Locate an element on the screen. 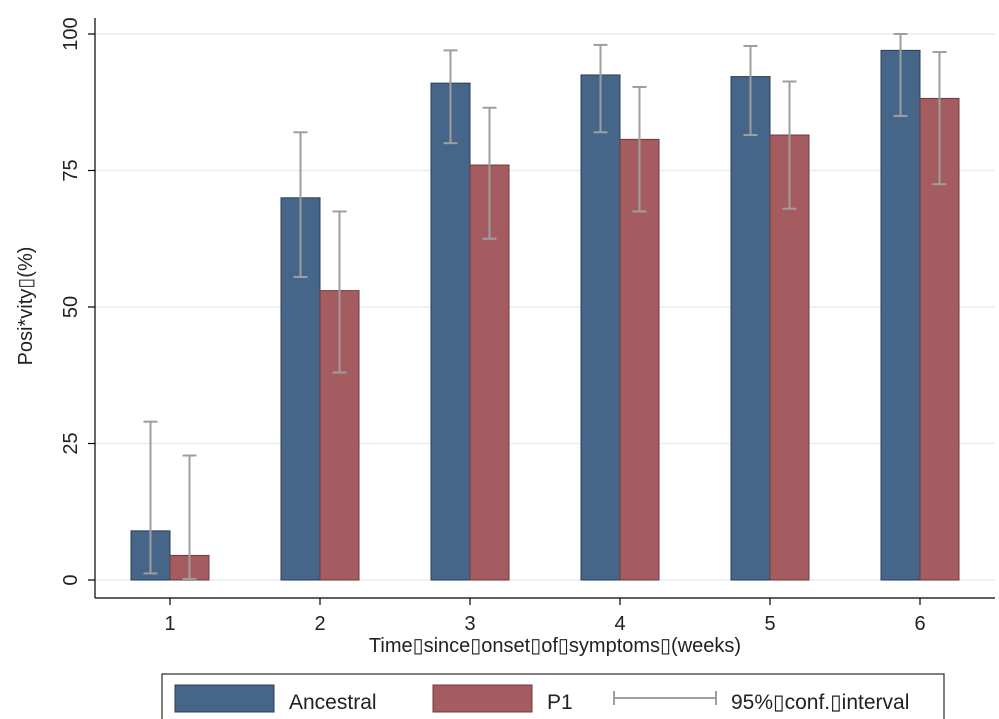 The height and width of the screenshot is (719, 999). legend-ci-symbol is located at coordinates (665, 698).